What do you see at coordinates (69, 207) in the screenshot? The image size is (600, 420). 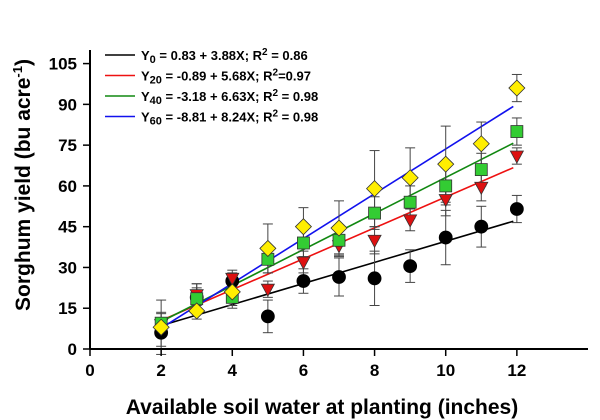 I see `y-ticks: 0 15 30 45 60 75 90 105` at bounding box center [69, 207].